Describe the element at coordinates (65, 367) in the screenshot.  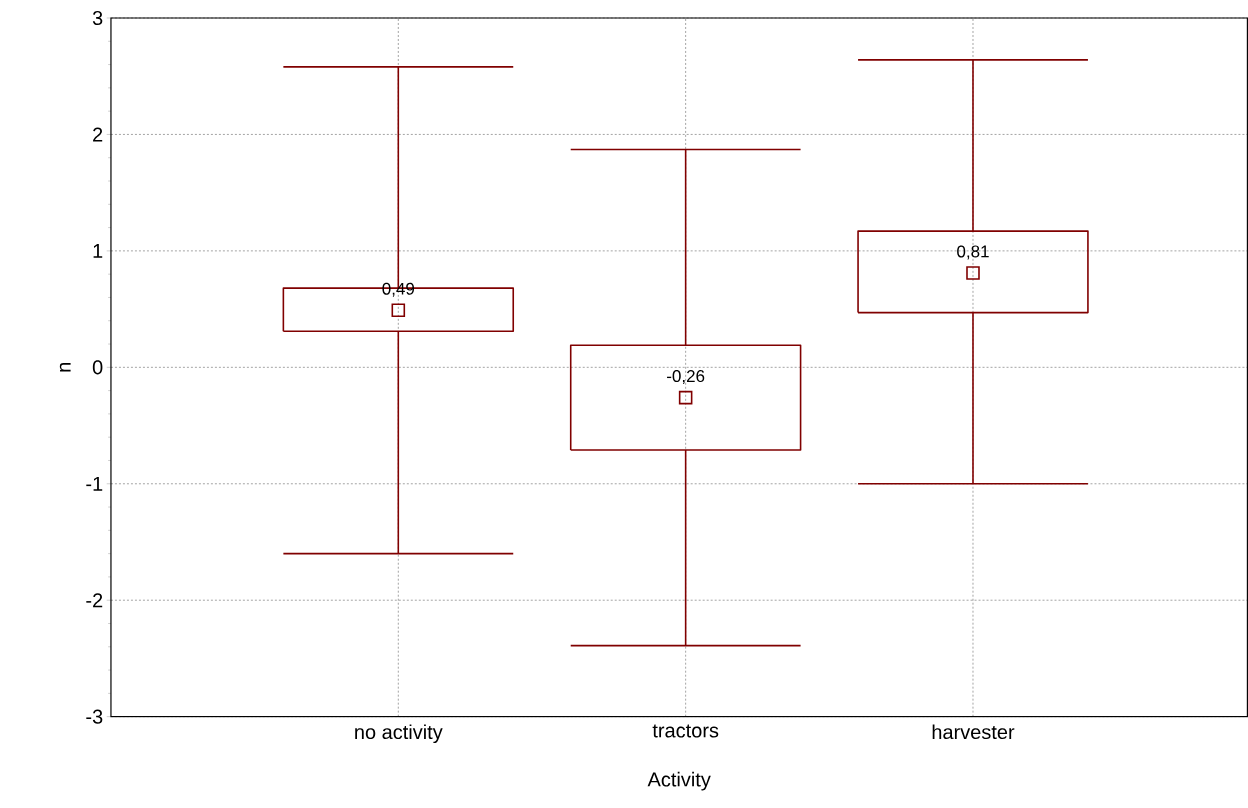
I see `y-axis-title: n` at that location.